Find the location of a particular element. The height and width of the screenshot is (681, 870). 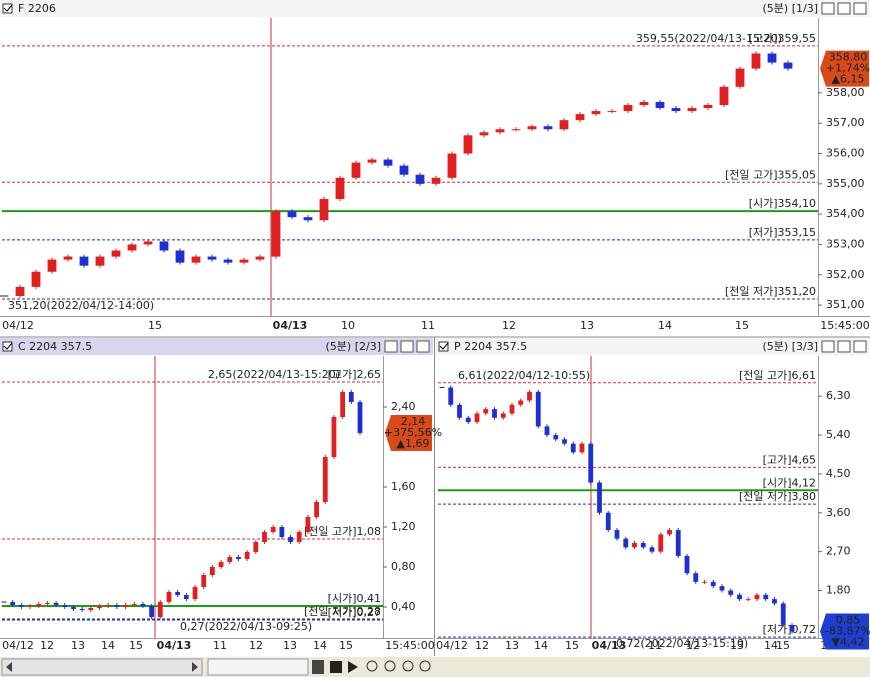

price-label: 358,80 is located at coordinates (848, 57).